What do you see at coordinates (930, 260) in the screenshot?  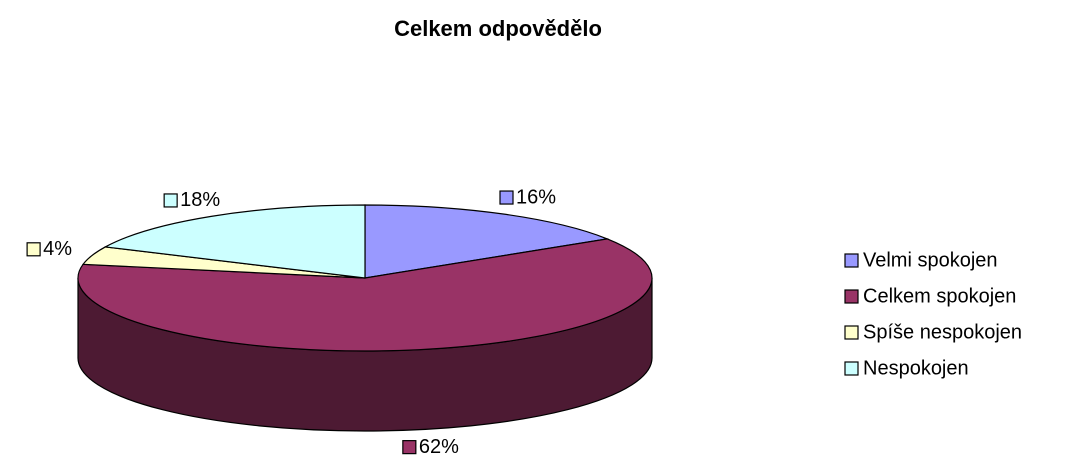 I see `legend-label: Velmi spokojen` at bounding box center [930, 260].